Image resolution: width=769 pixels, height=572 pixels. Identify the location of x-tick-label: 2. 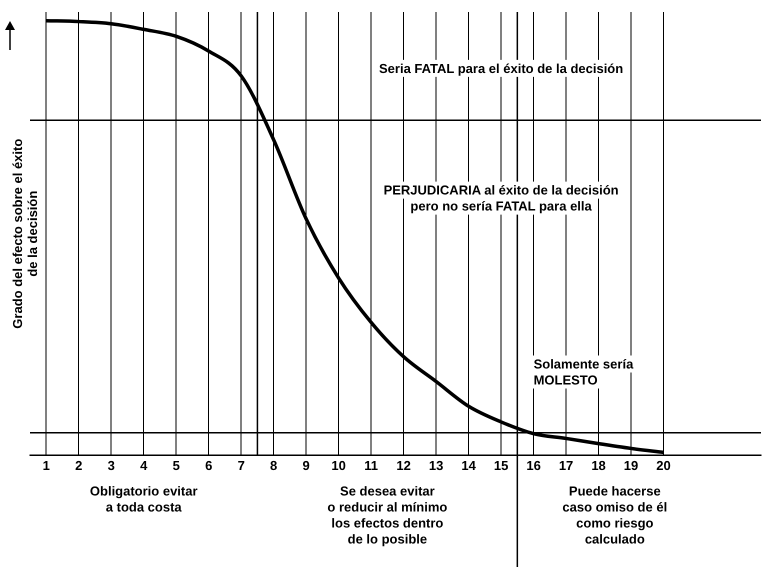
(78, 465).